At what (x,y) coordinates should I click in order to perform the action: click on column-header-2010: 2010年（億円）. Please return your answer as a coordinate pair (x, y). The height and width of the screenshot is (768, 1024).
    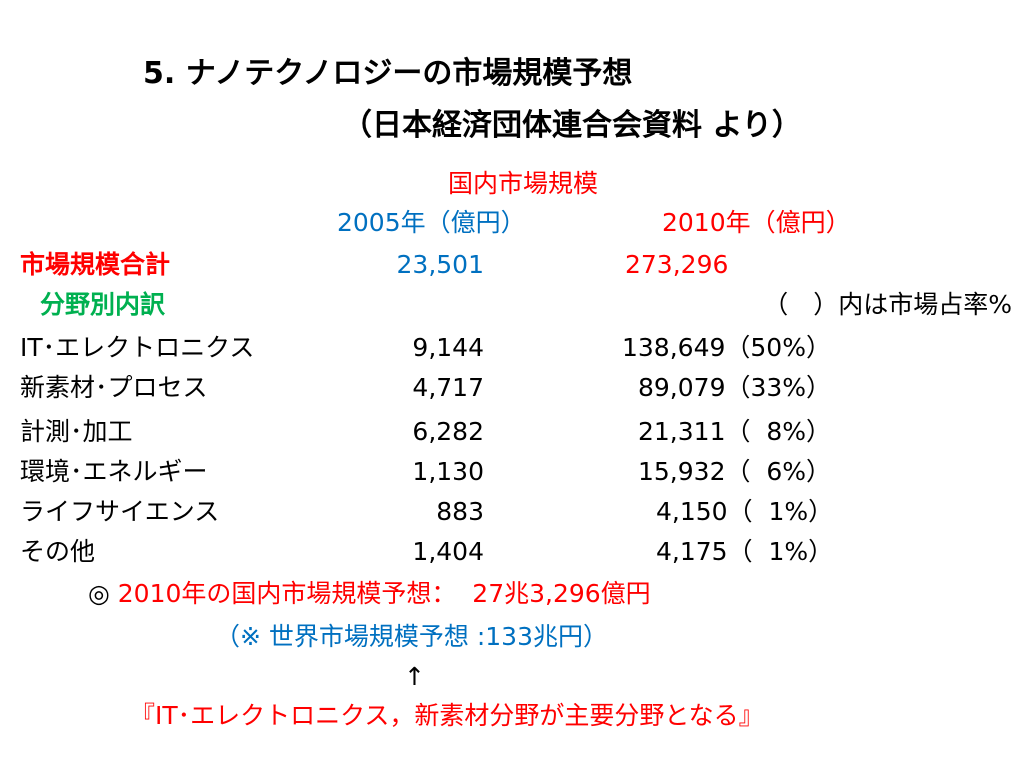
    Looking at the image, I should click on (756, 222).